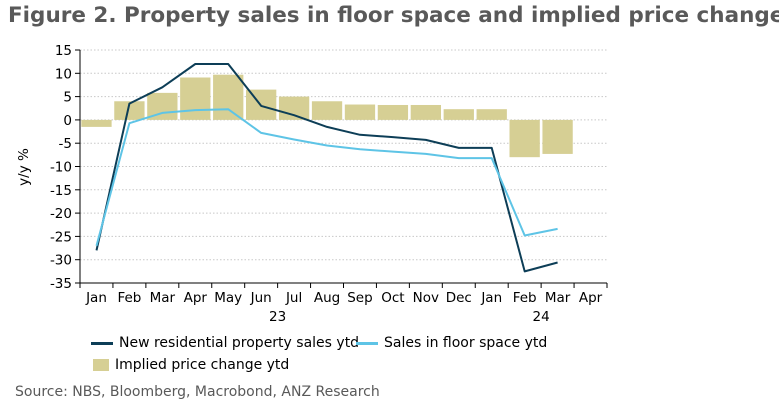 This screenshot has height=412, width=779. Describe the element at coordinates (466, 343) in the screenshot. I see `legend-label-floor-space: Sales in floor space ytd` at that location.